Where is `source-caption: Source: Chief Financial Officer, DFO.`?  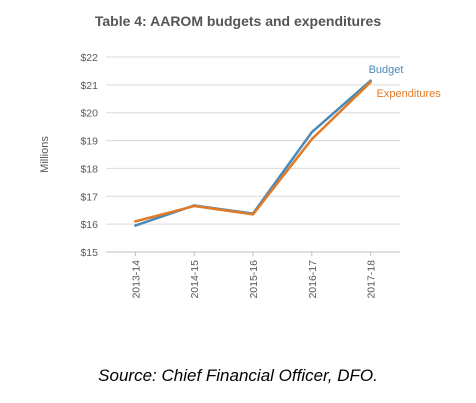 source-caption: Source: Chief Financial Officer, DFO. is located at coordinates (238, 375).